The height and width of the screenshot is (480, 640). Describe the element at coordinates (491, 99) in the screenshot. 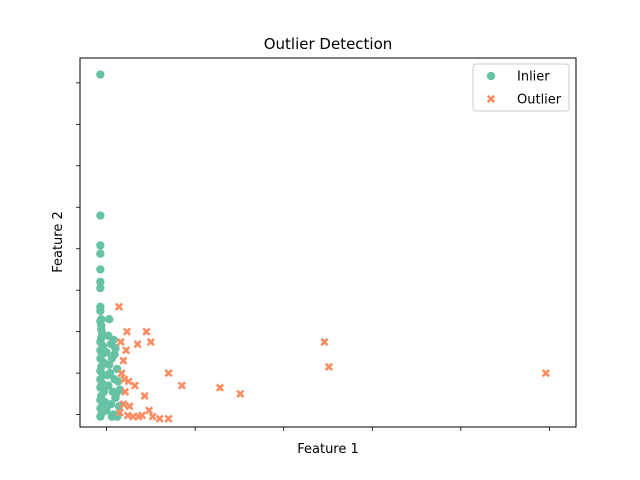

I see `legend-marker-outlier` at that location.